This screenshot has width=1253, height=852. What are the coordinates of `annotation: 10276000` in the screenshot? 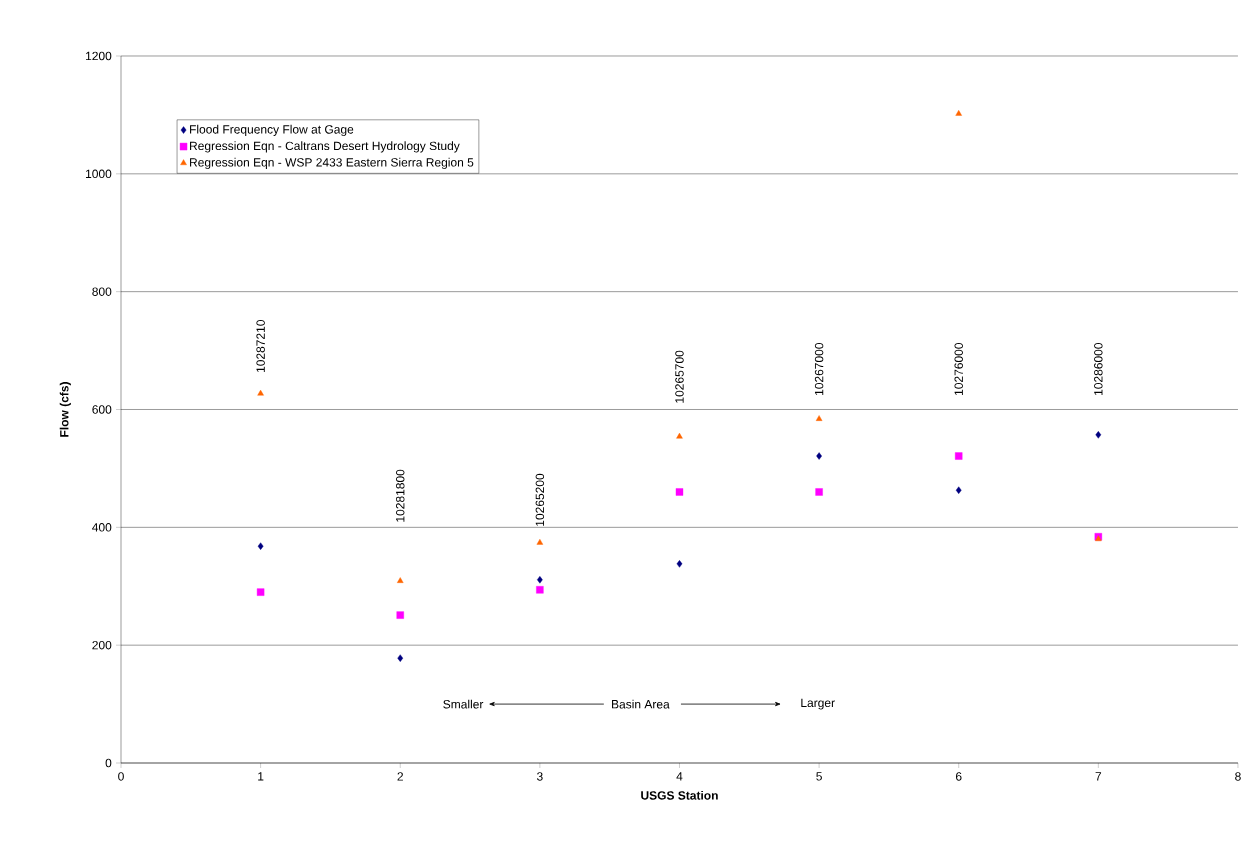 It's located at (958, 369).